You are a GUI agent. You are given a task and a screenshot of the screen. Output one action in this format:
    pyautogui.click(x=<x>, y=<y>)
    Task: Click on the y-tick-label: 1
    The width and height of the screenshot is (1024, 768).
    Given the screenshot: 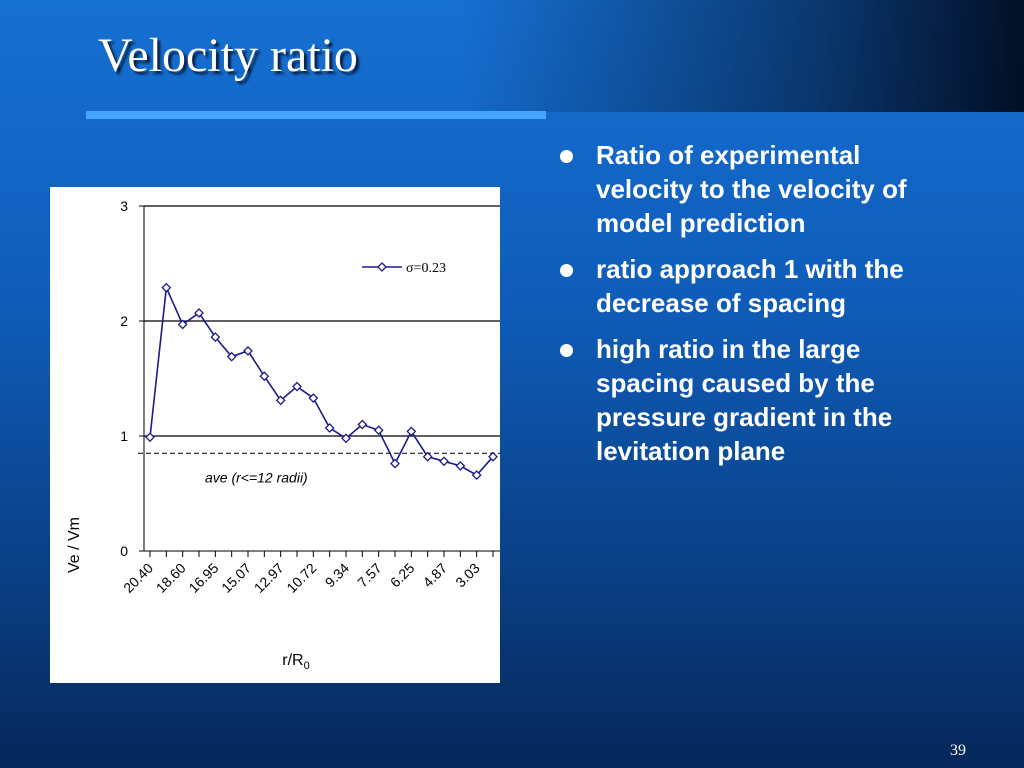 What is the action you would take?
    pyautogui.click(x=124, y=436)
    